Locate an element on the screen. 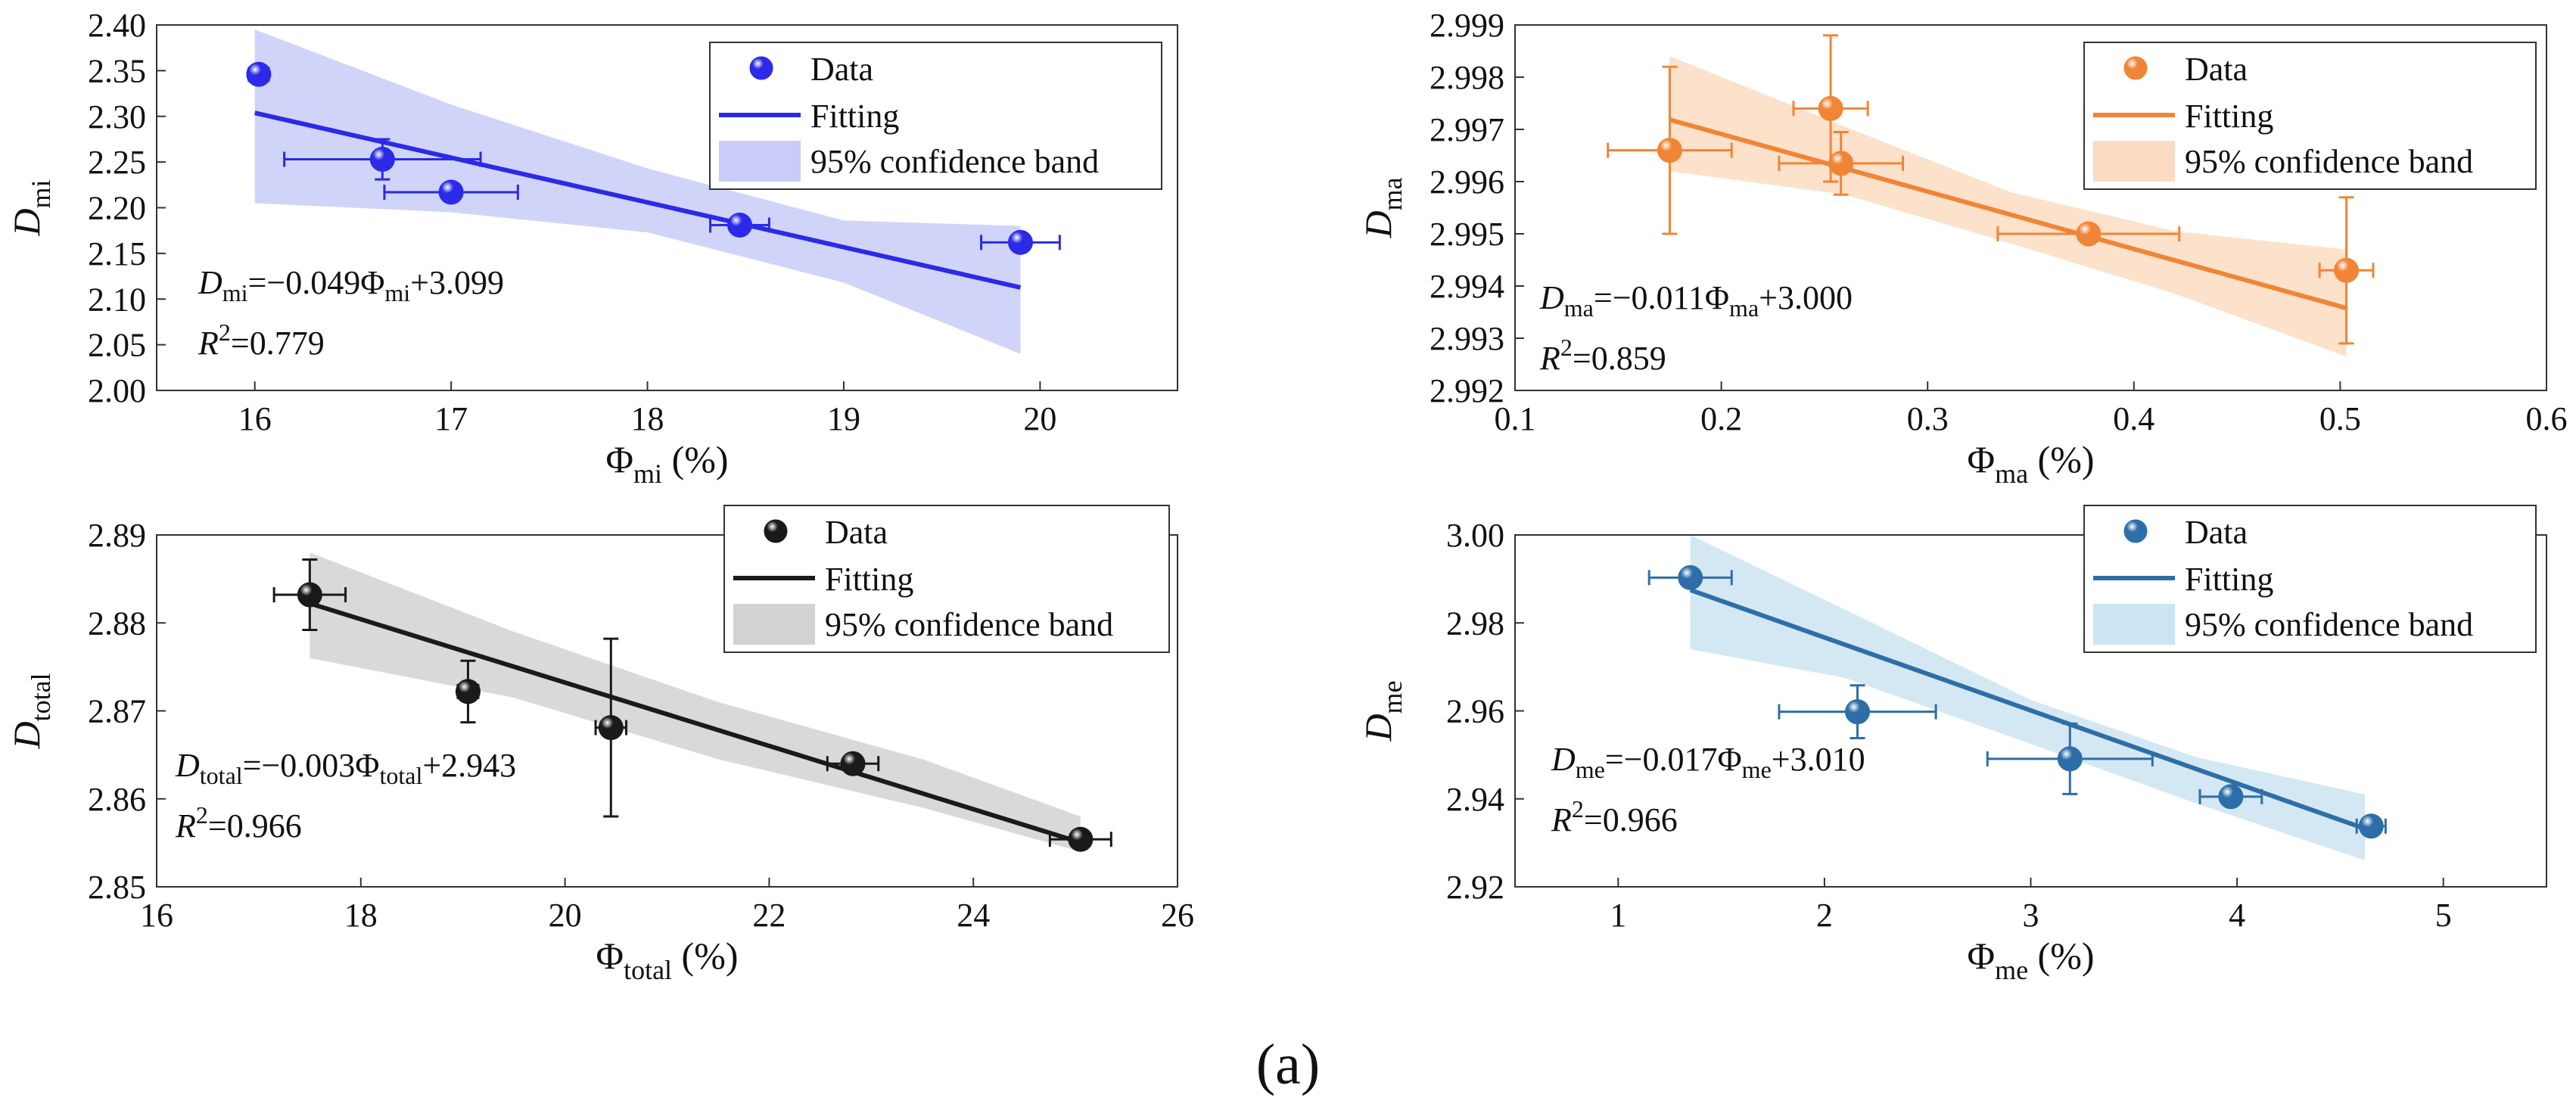 Image resolution: width=2576 pixels, height=1107 pixels. confidence-band-mi is located at coordinates (637, 192).